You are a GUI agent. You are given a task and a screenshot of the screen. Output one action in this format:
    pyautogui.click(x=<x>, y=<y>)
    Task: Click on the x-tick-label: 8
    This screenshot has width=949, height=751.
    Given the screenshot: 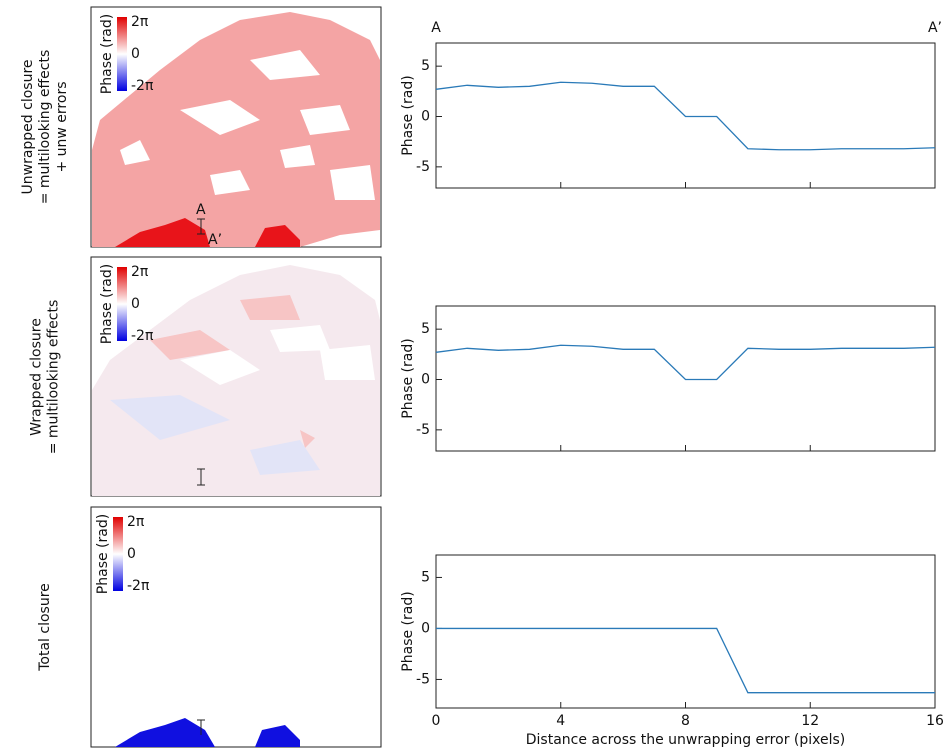 What is the action you would take?
    pyautogui.click(x=685, y=721)
    